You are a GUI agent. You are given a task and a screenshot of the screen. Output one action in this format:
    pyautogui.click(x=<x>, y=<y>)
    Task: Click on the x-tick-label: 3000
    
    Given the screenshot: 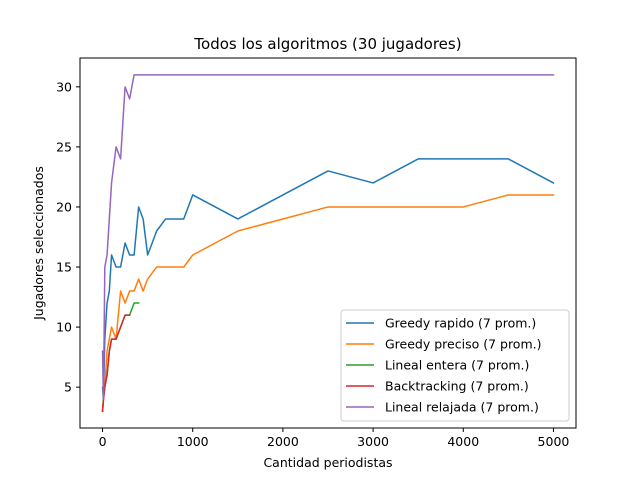 What is the action you would take?
    pyautogui.click(x=373, y=441)
    